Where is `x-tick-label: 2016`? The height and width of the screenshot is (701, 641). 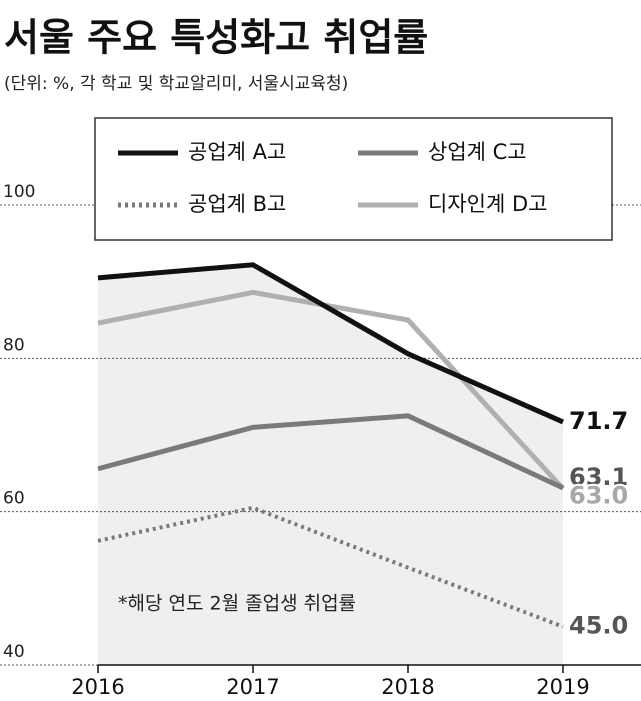 x-tick-label: 2016 is located at coordinates (97, 687).